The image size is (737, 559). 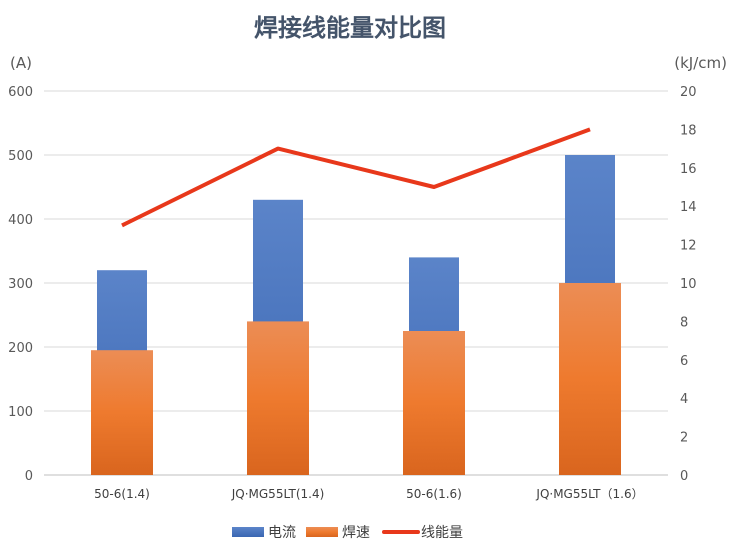 I want to click on x-tick-label: JQ·MG55LT(1.4), so click(x=278, y=494).